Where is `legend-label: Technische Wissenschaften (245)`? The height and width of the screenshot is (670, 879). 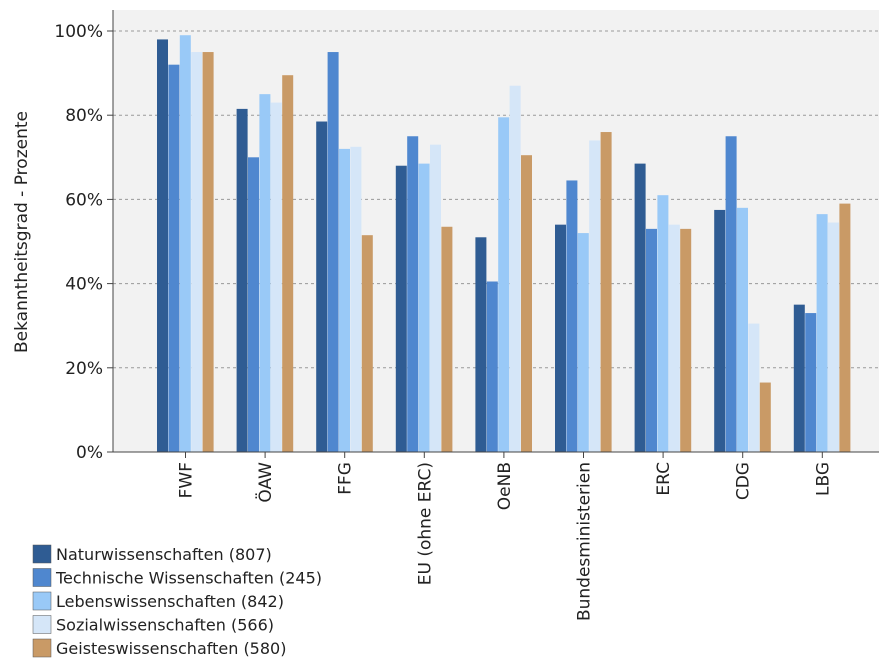 legend-label: Technische Wissenschaften (245) is located at coordinates (188, 578).